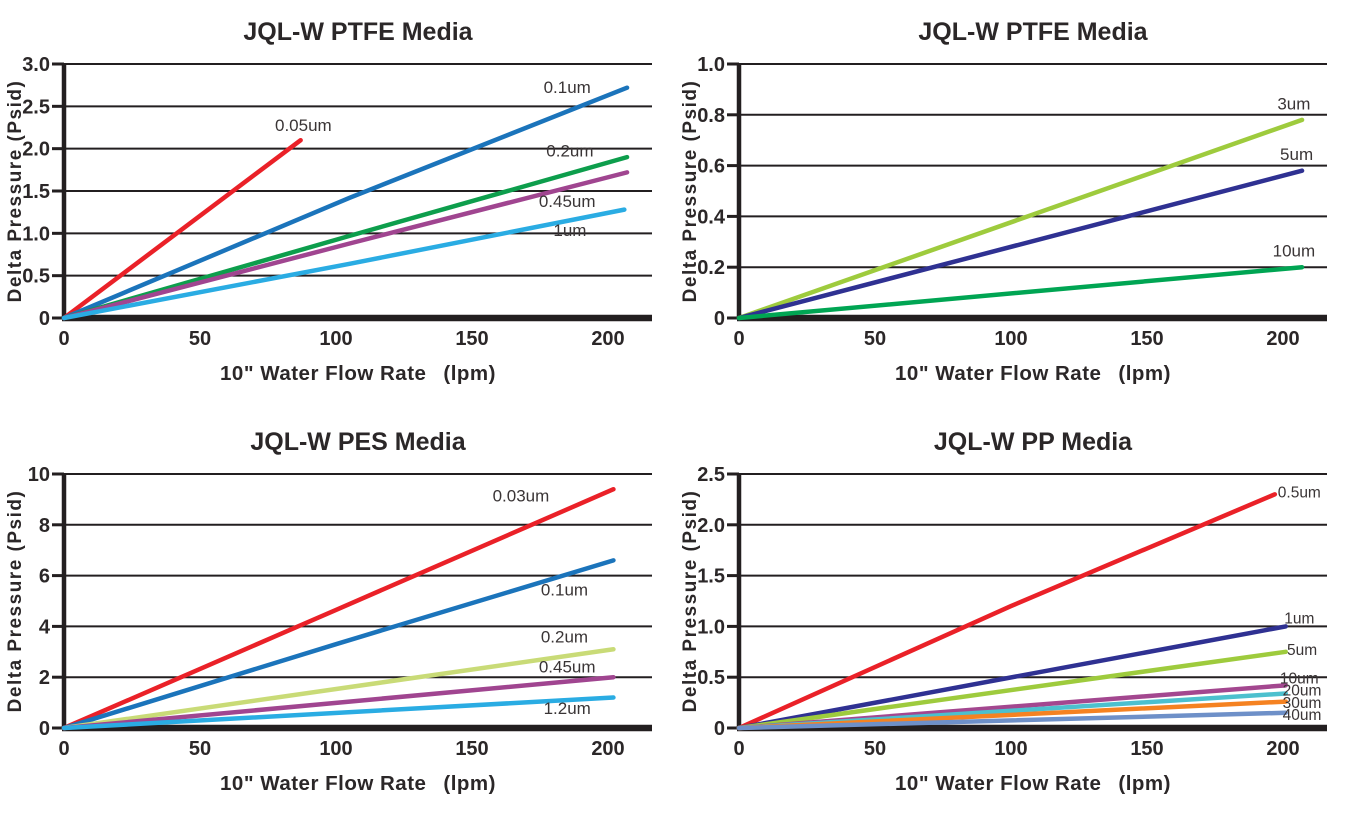 This screenshot has width=1350, height=820. What do you see at coordinates (1302, 703) in the screenshot?
I see `series-label: 30um` at bounding box center [1302, 703].